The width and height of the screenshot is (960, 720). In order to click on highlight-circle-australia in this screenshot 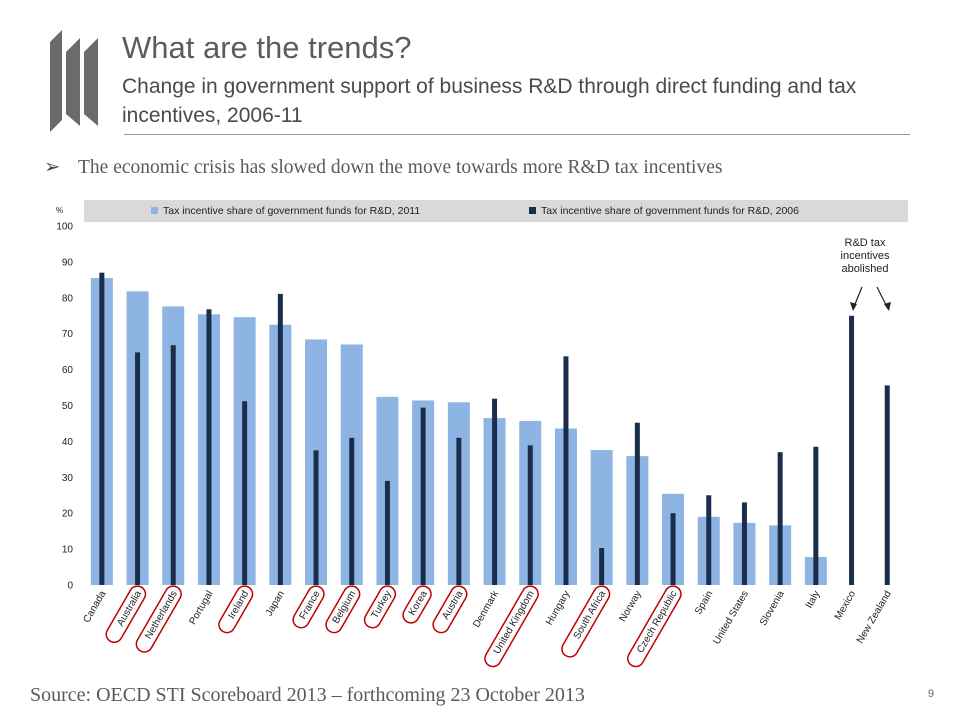, I will do `click(126, 614)`.